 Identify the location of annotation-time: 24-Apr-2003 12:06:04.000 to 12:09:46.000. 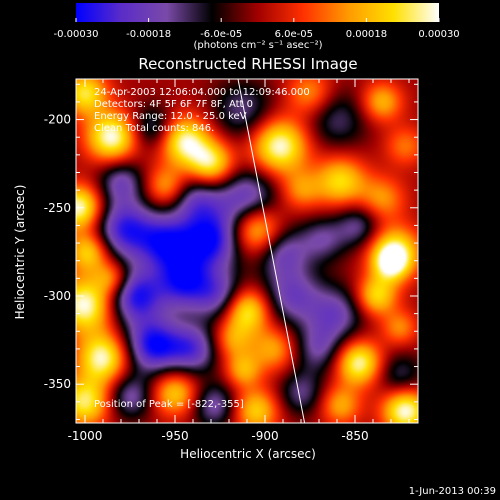
(202, 92).